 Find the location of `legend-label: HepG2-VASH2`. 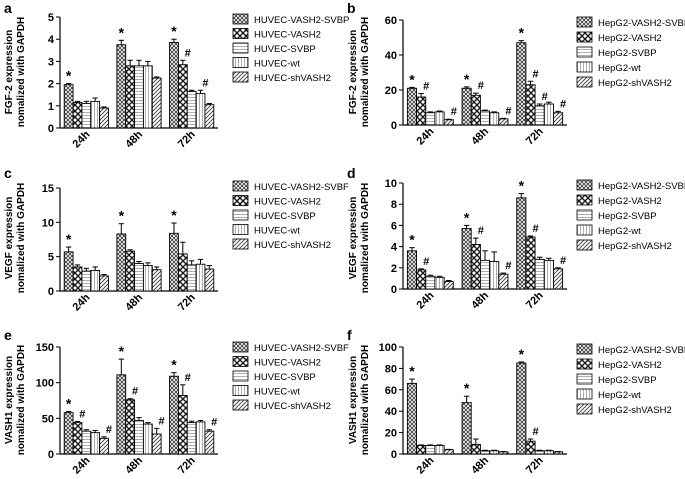

legend-label: HepG2-VASH2 is located at coordinates (630, 365).